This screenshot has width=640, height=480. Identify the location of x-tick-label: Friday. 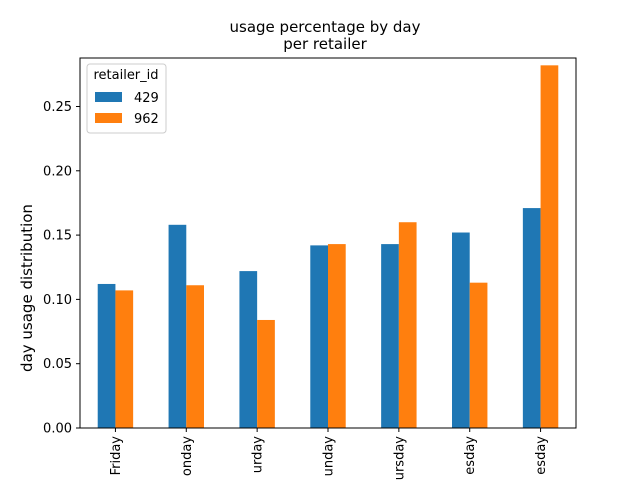
(116, 456).